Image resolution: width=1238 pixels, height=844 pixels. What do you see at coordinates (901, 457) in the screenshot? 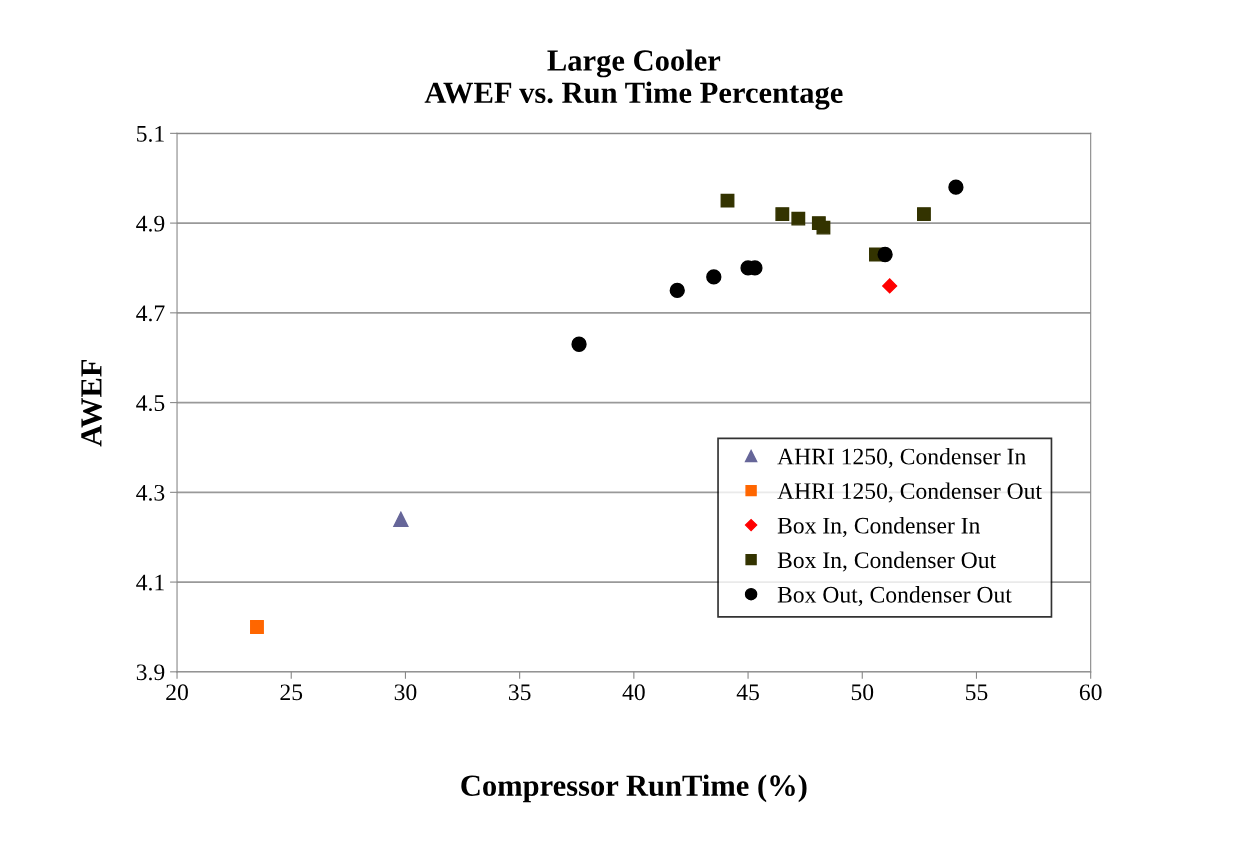
I see `legend-label: AHRI 1250, Condenser In` at bounding box center [901, 457].